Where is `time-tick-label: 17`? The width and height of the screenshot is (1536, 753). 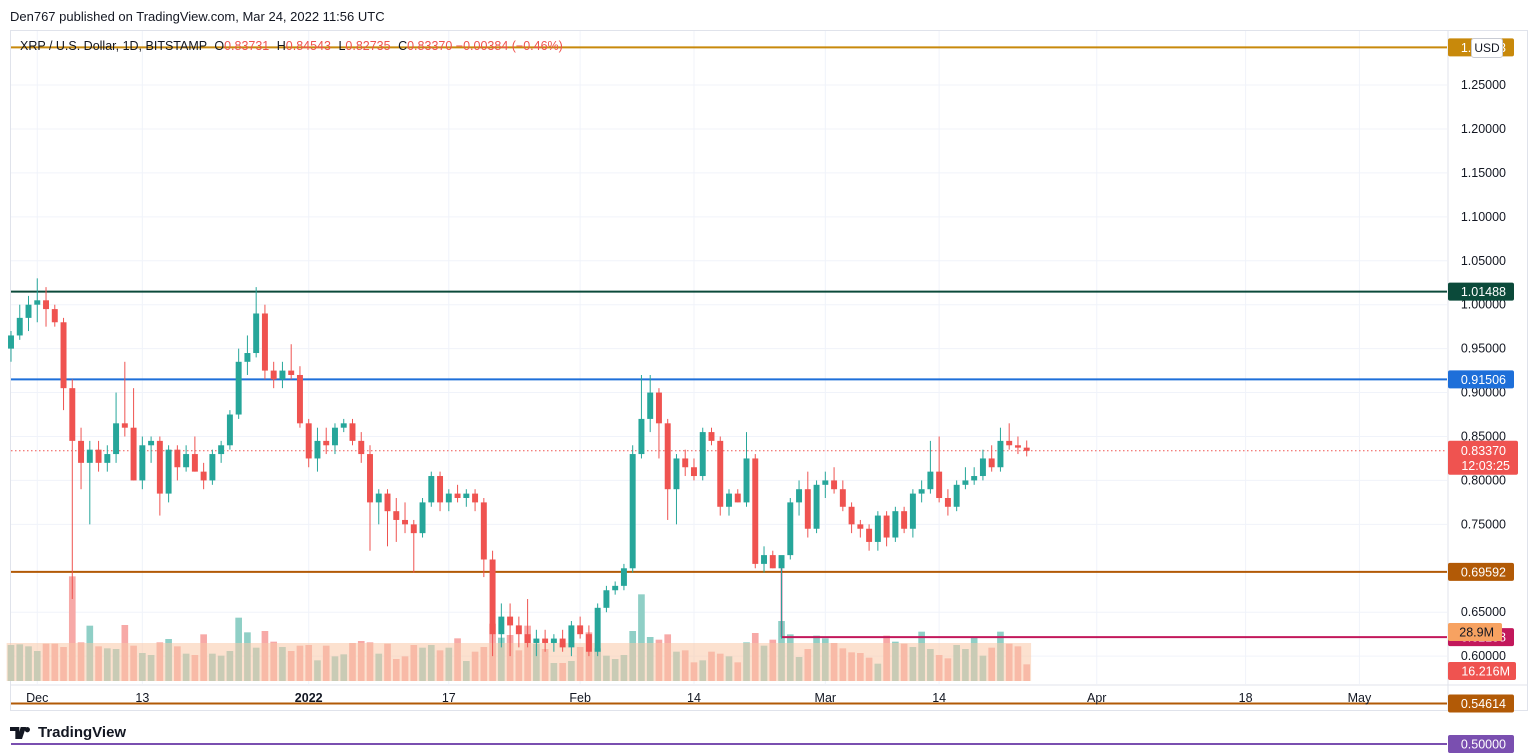 time-tick-label: 17 is located at coordinates (449, 698).